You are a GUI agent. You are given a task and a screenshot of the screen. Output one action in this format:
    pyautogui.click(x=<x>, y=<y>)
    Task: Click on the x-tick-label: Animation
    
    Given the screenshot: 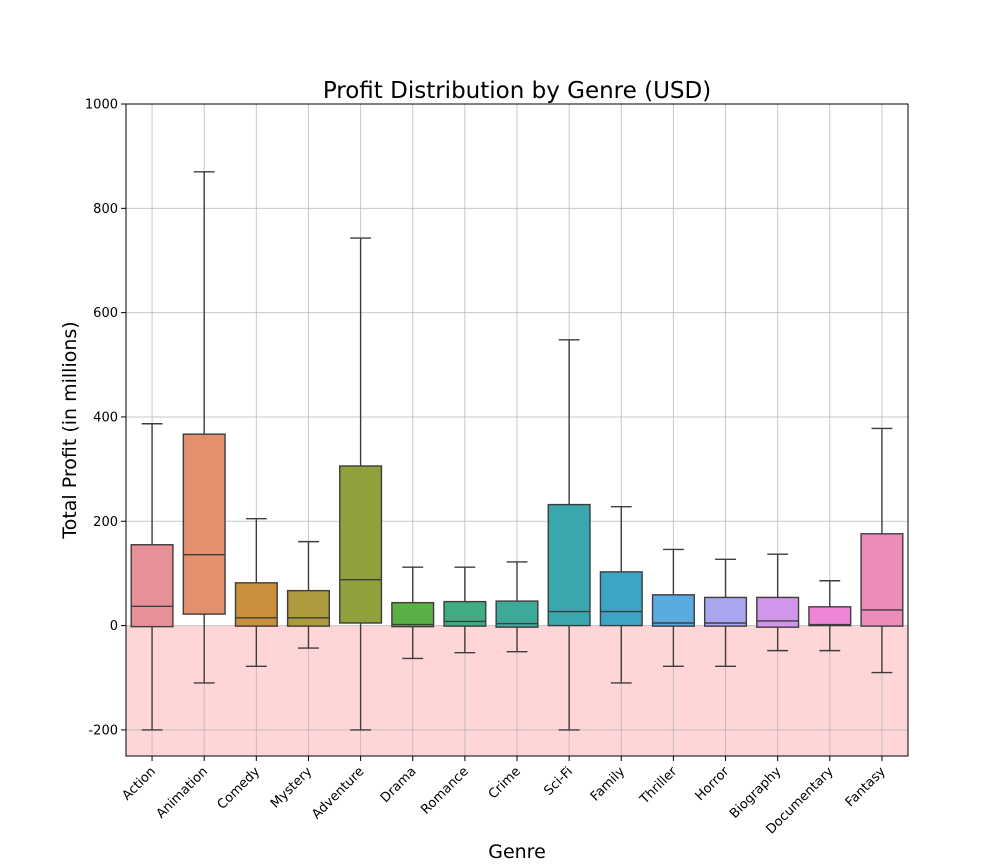 What is the action you would take?
    pyautogui.click(x=182, y=792)
    